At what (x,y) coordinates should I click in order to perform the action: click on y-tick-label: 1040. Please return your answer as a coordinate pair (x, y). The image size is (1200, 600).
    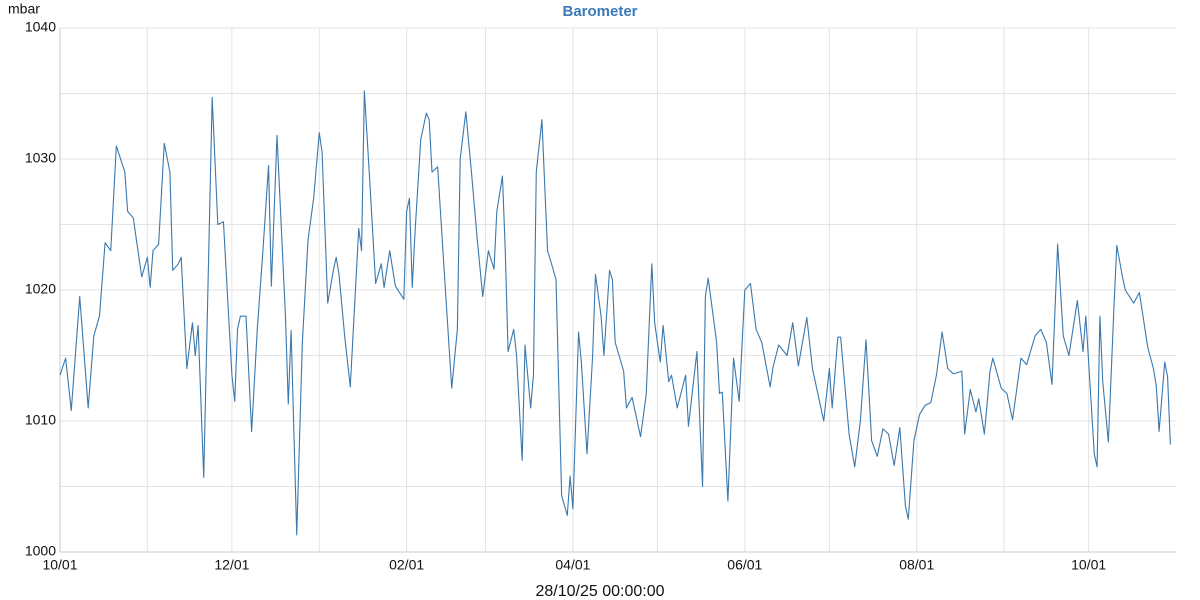
    Looking at the image, I should click on (40, 27).